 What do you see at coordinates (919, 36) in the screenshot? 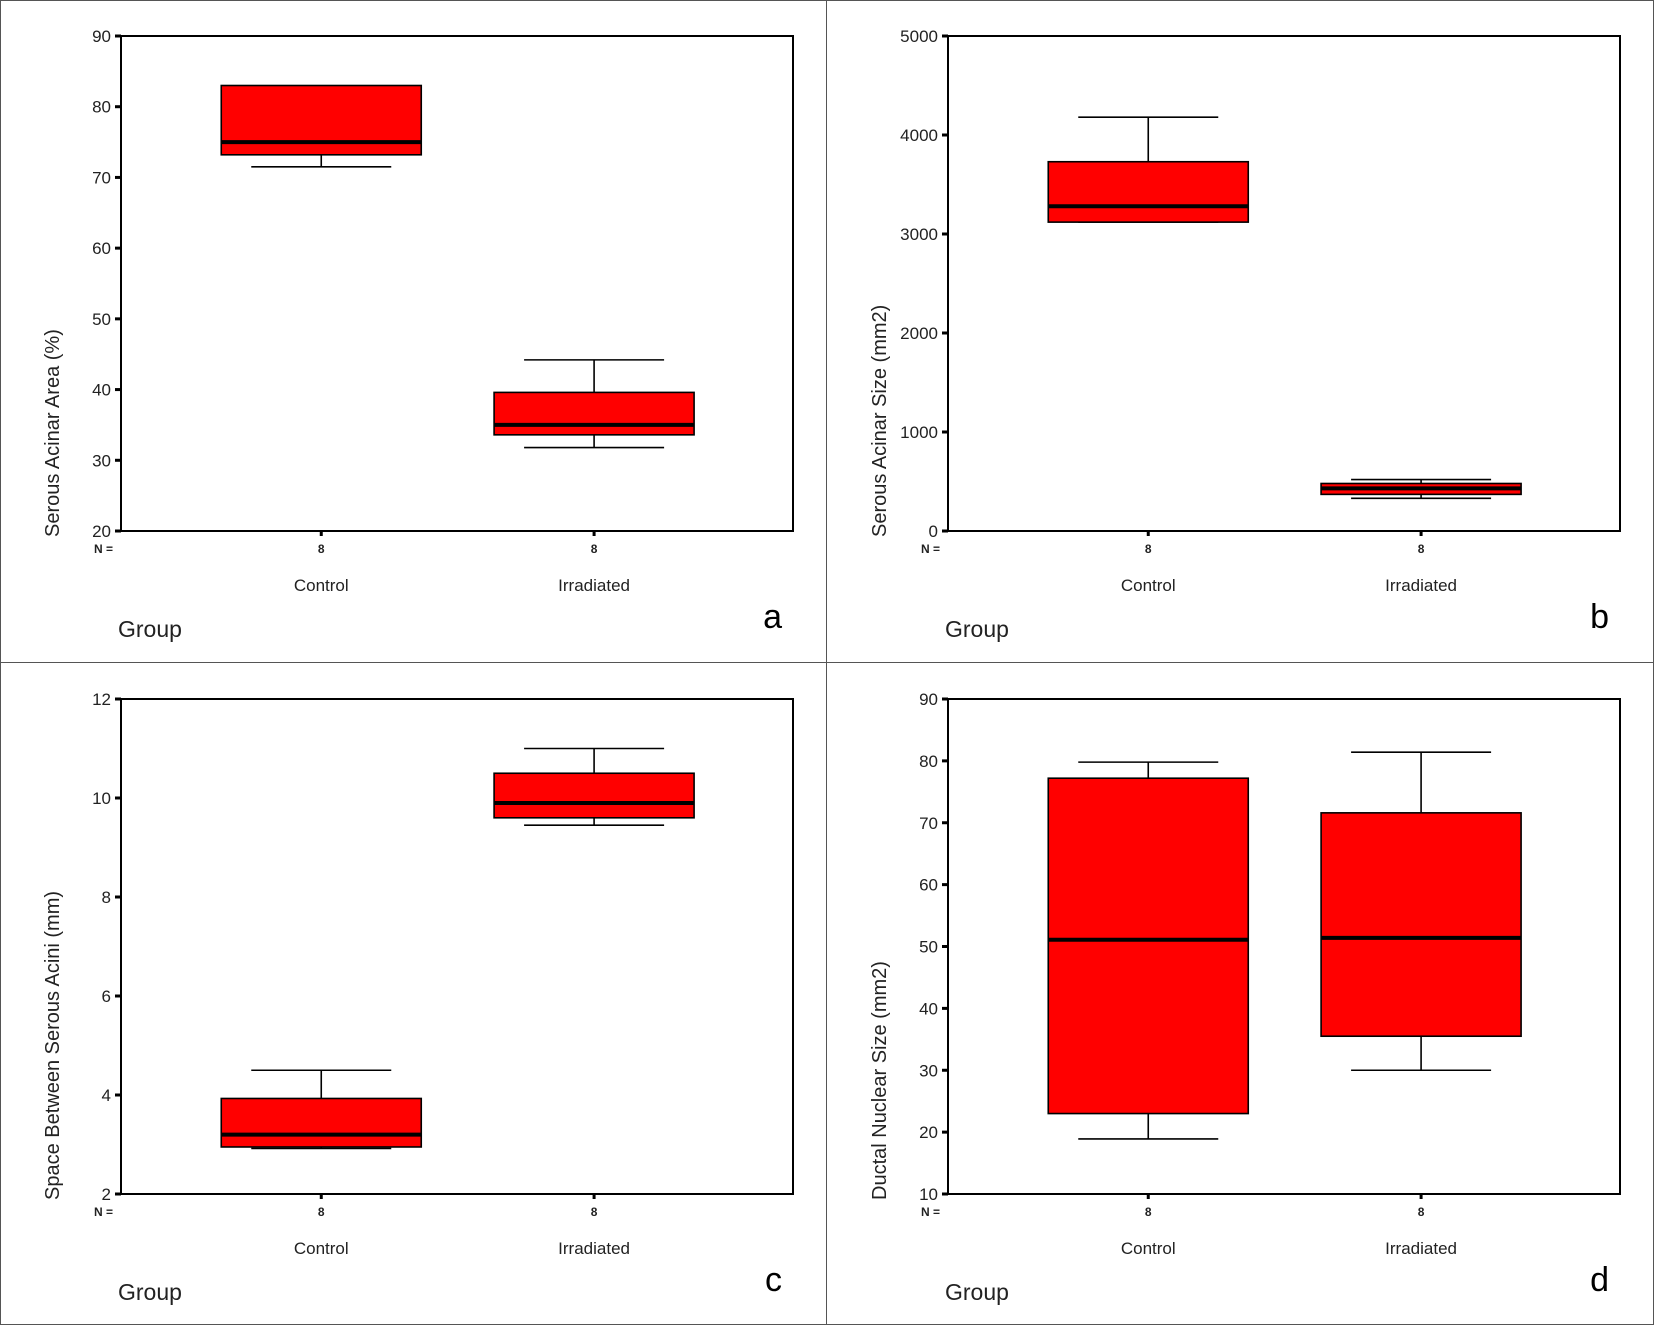
I see `y-tick-label: 5000` at bounding box center [919, 36].